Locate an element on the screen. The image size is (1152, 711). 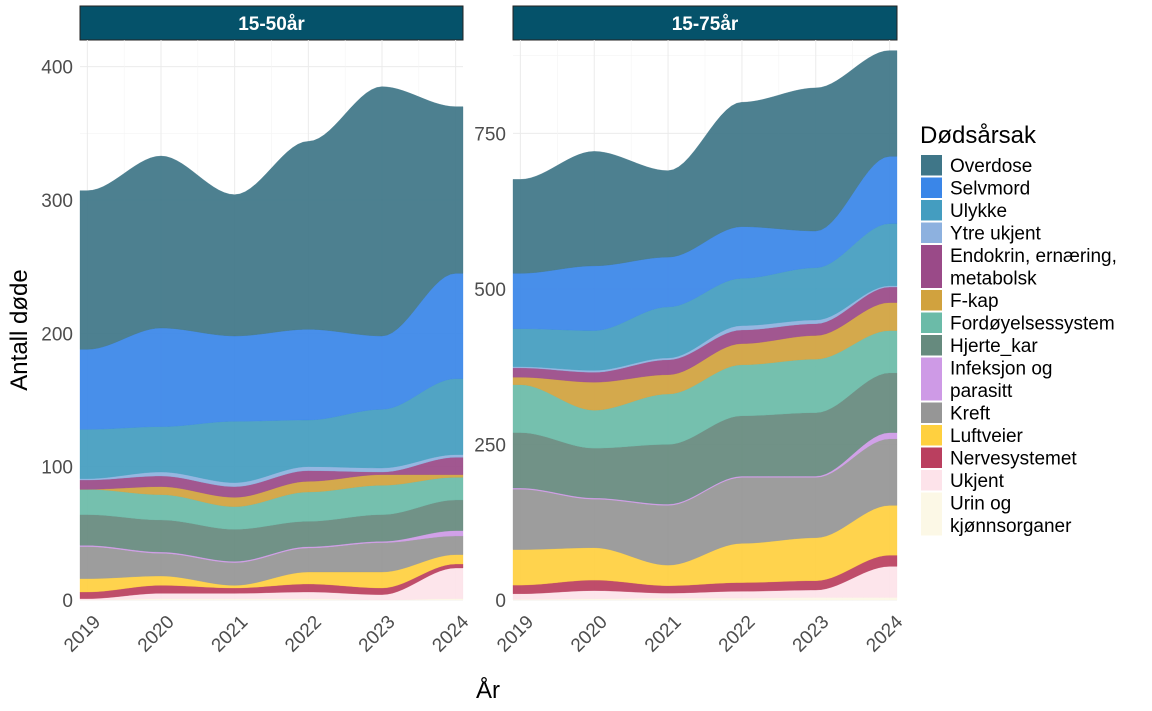
legend-label-overdose: Overdose is located at coordinates (991, 166).